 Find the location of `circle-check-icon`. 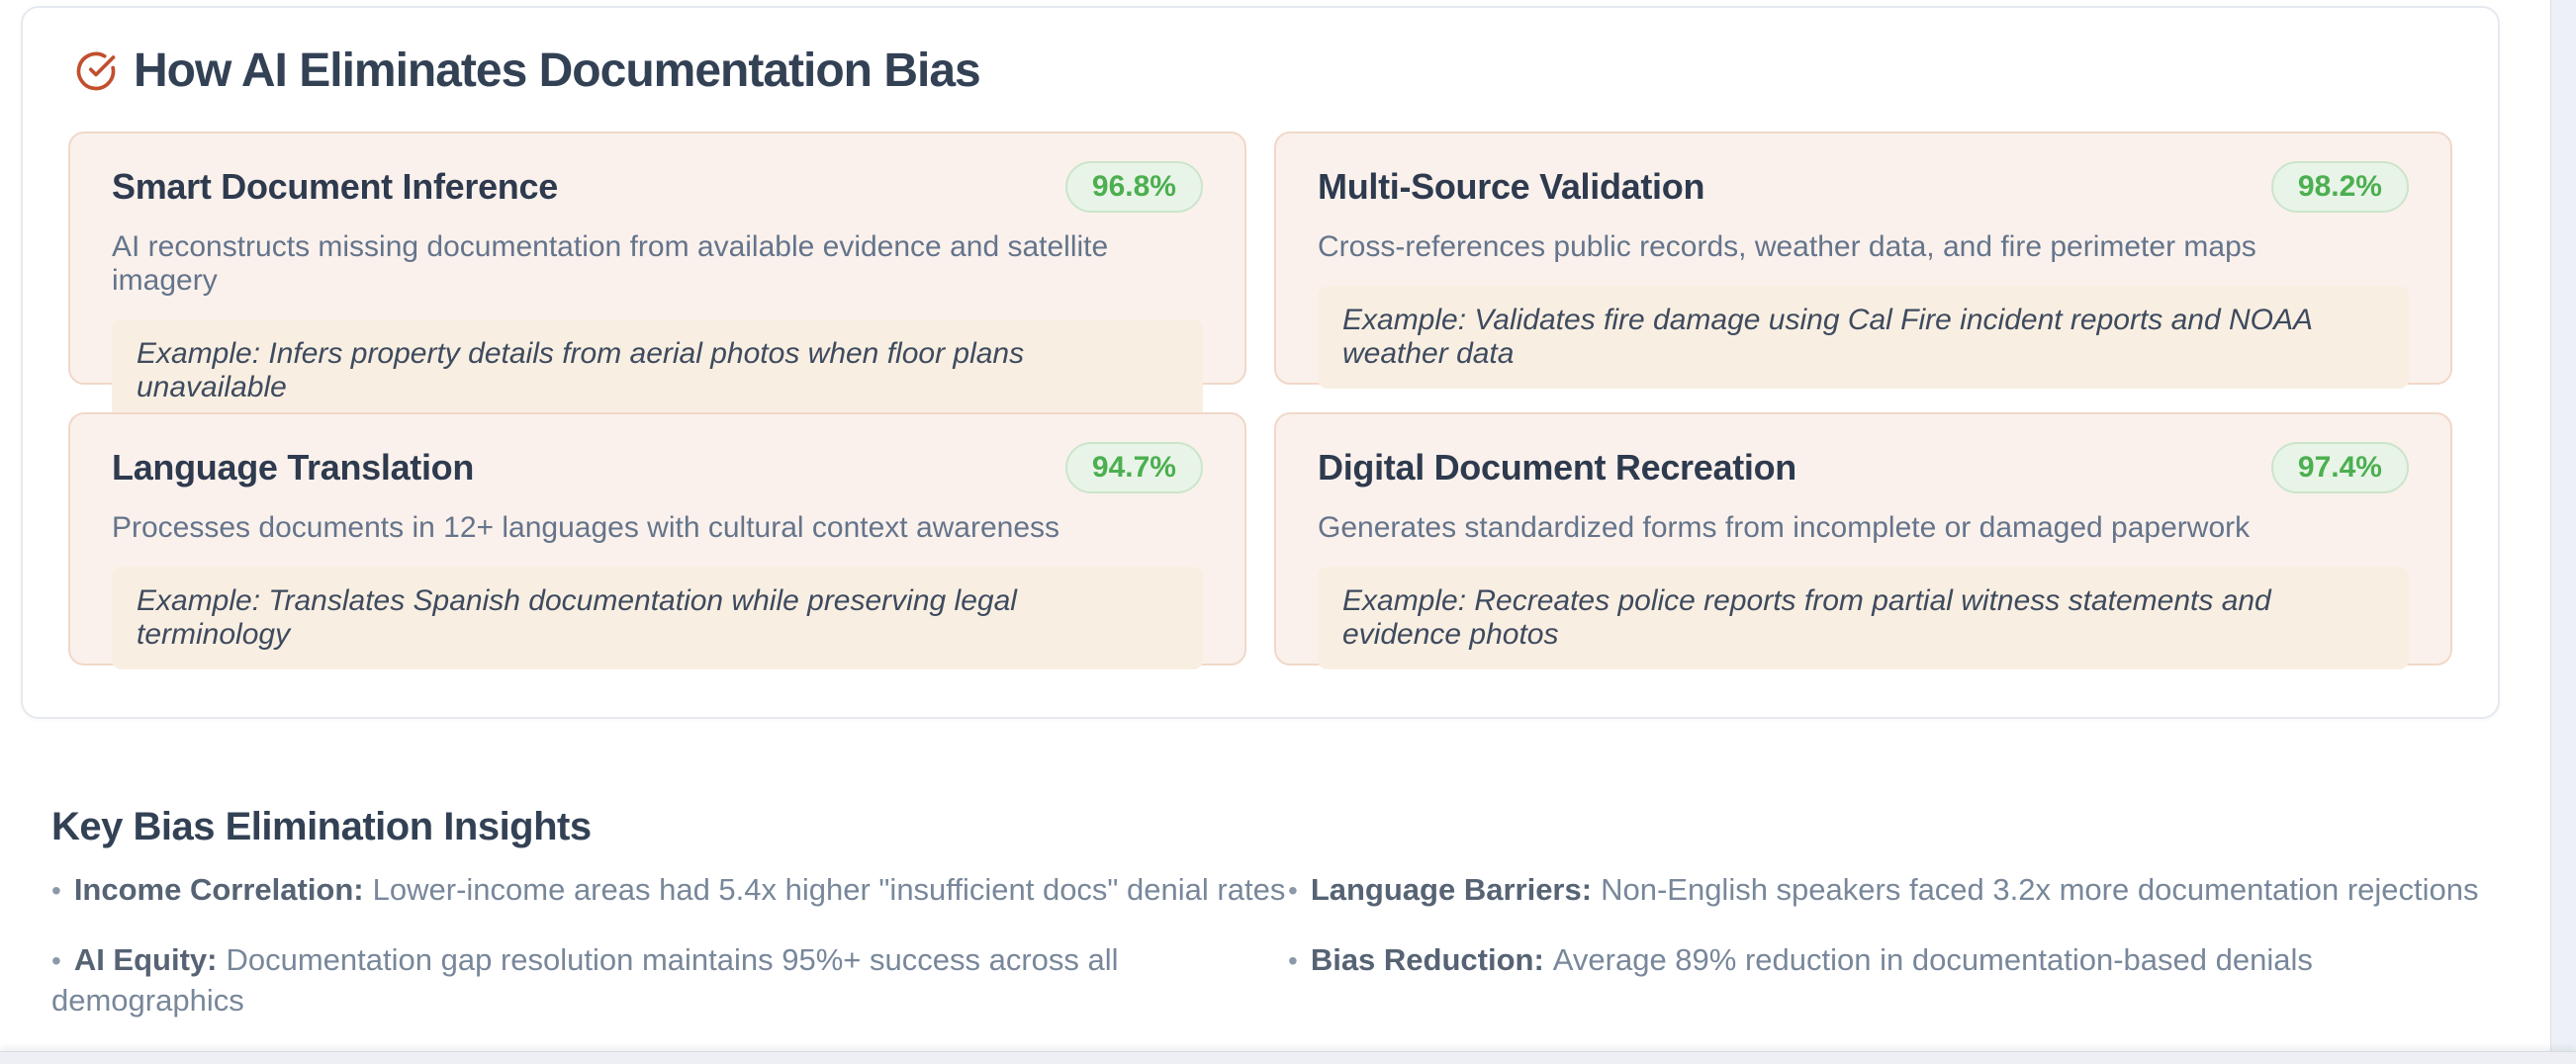

circle-check-icon is located at coordinates (96, 71).